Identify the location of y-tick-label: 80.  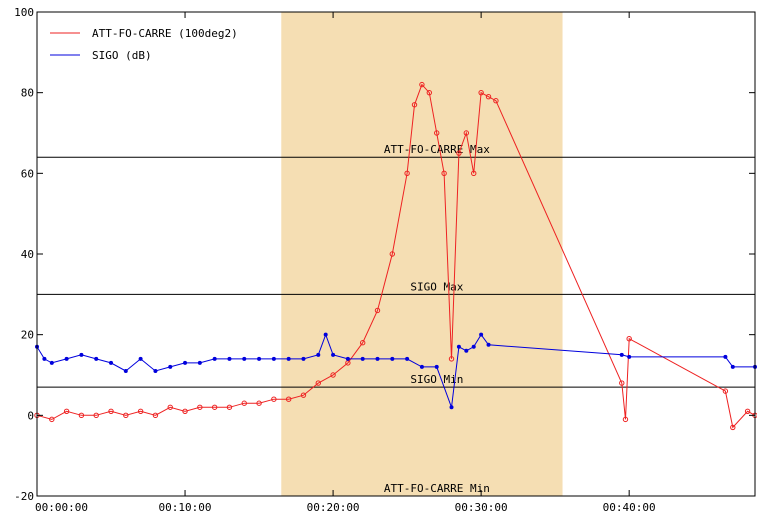
(27, 93).